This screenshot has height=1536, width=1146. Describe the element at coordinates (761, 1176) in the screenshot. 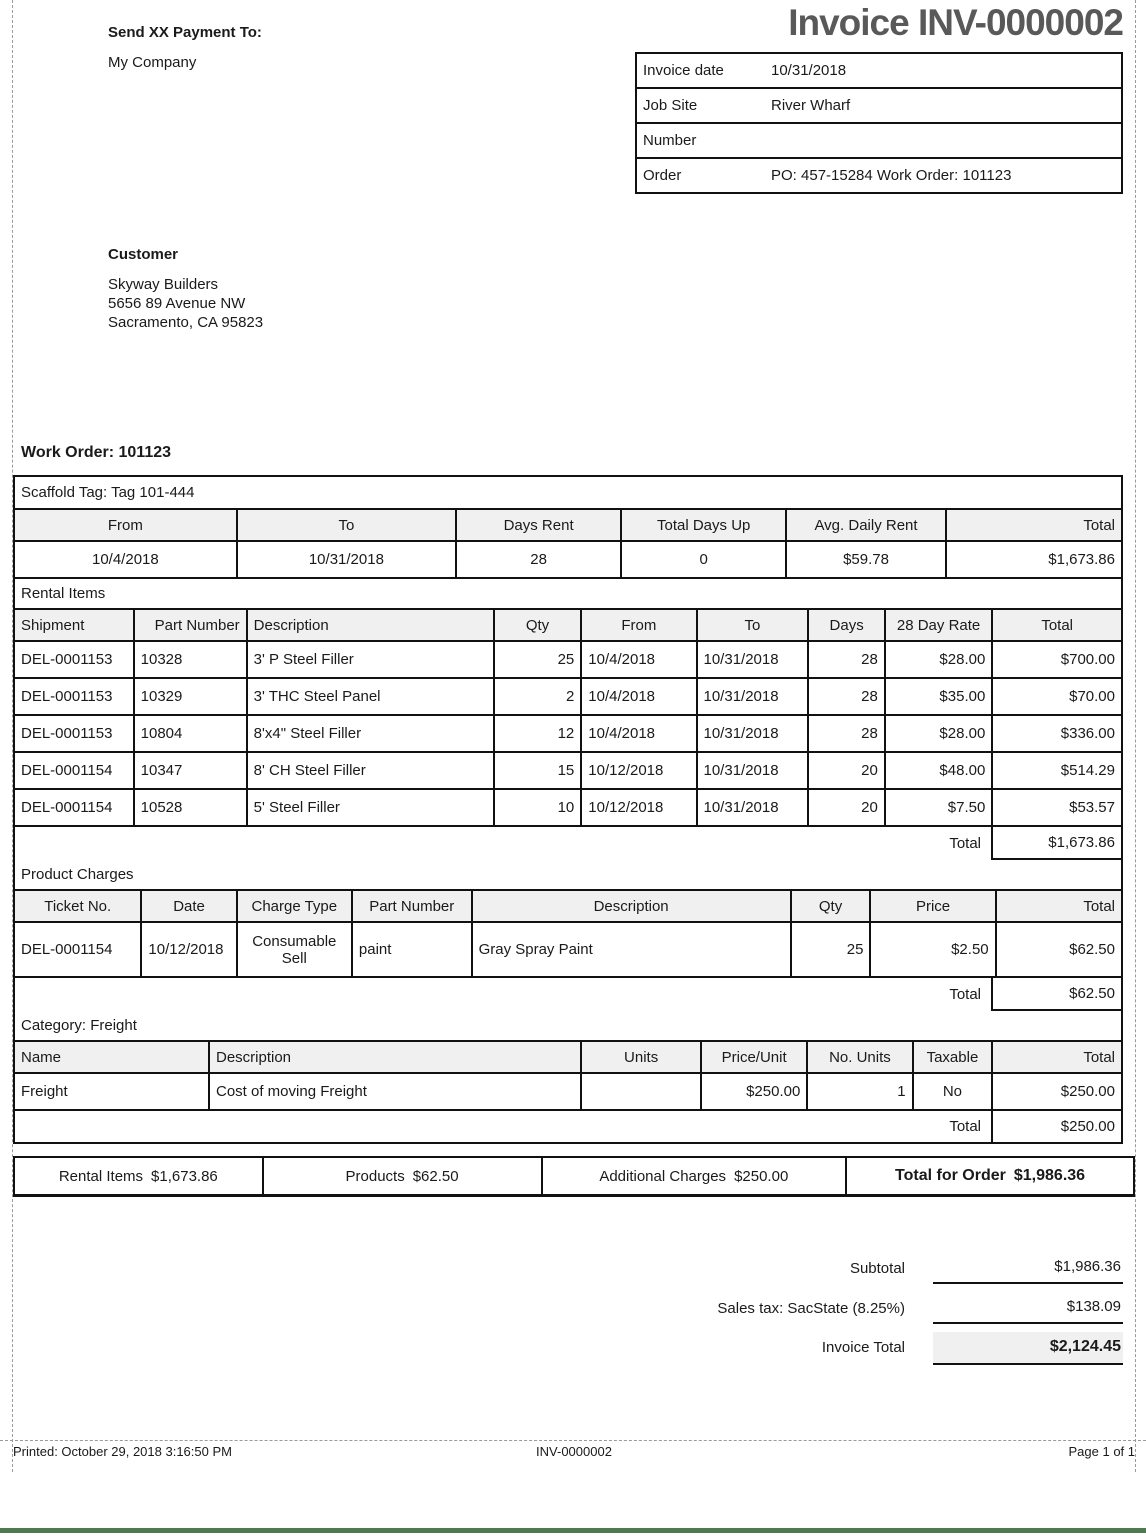

I see `summary-additional-value: $250.00` at that location.